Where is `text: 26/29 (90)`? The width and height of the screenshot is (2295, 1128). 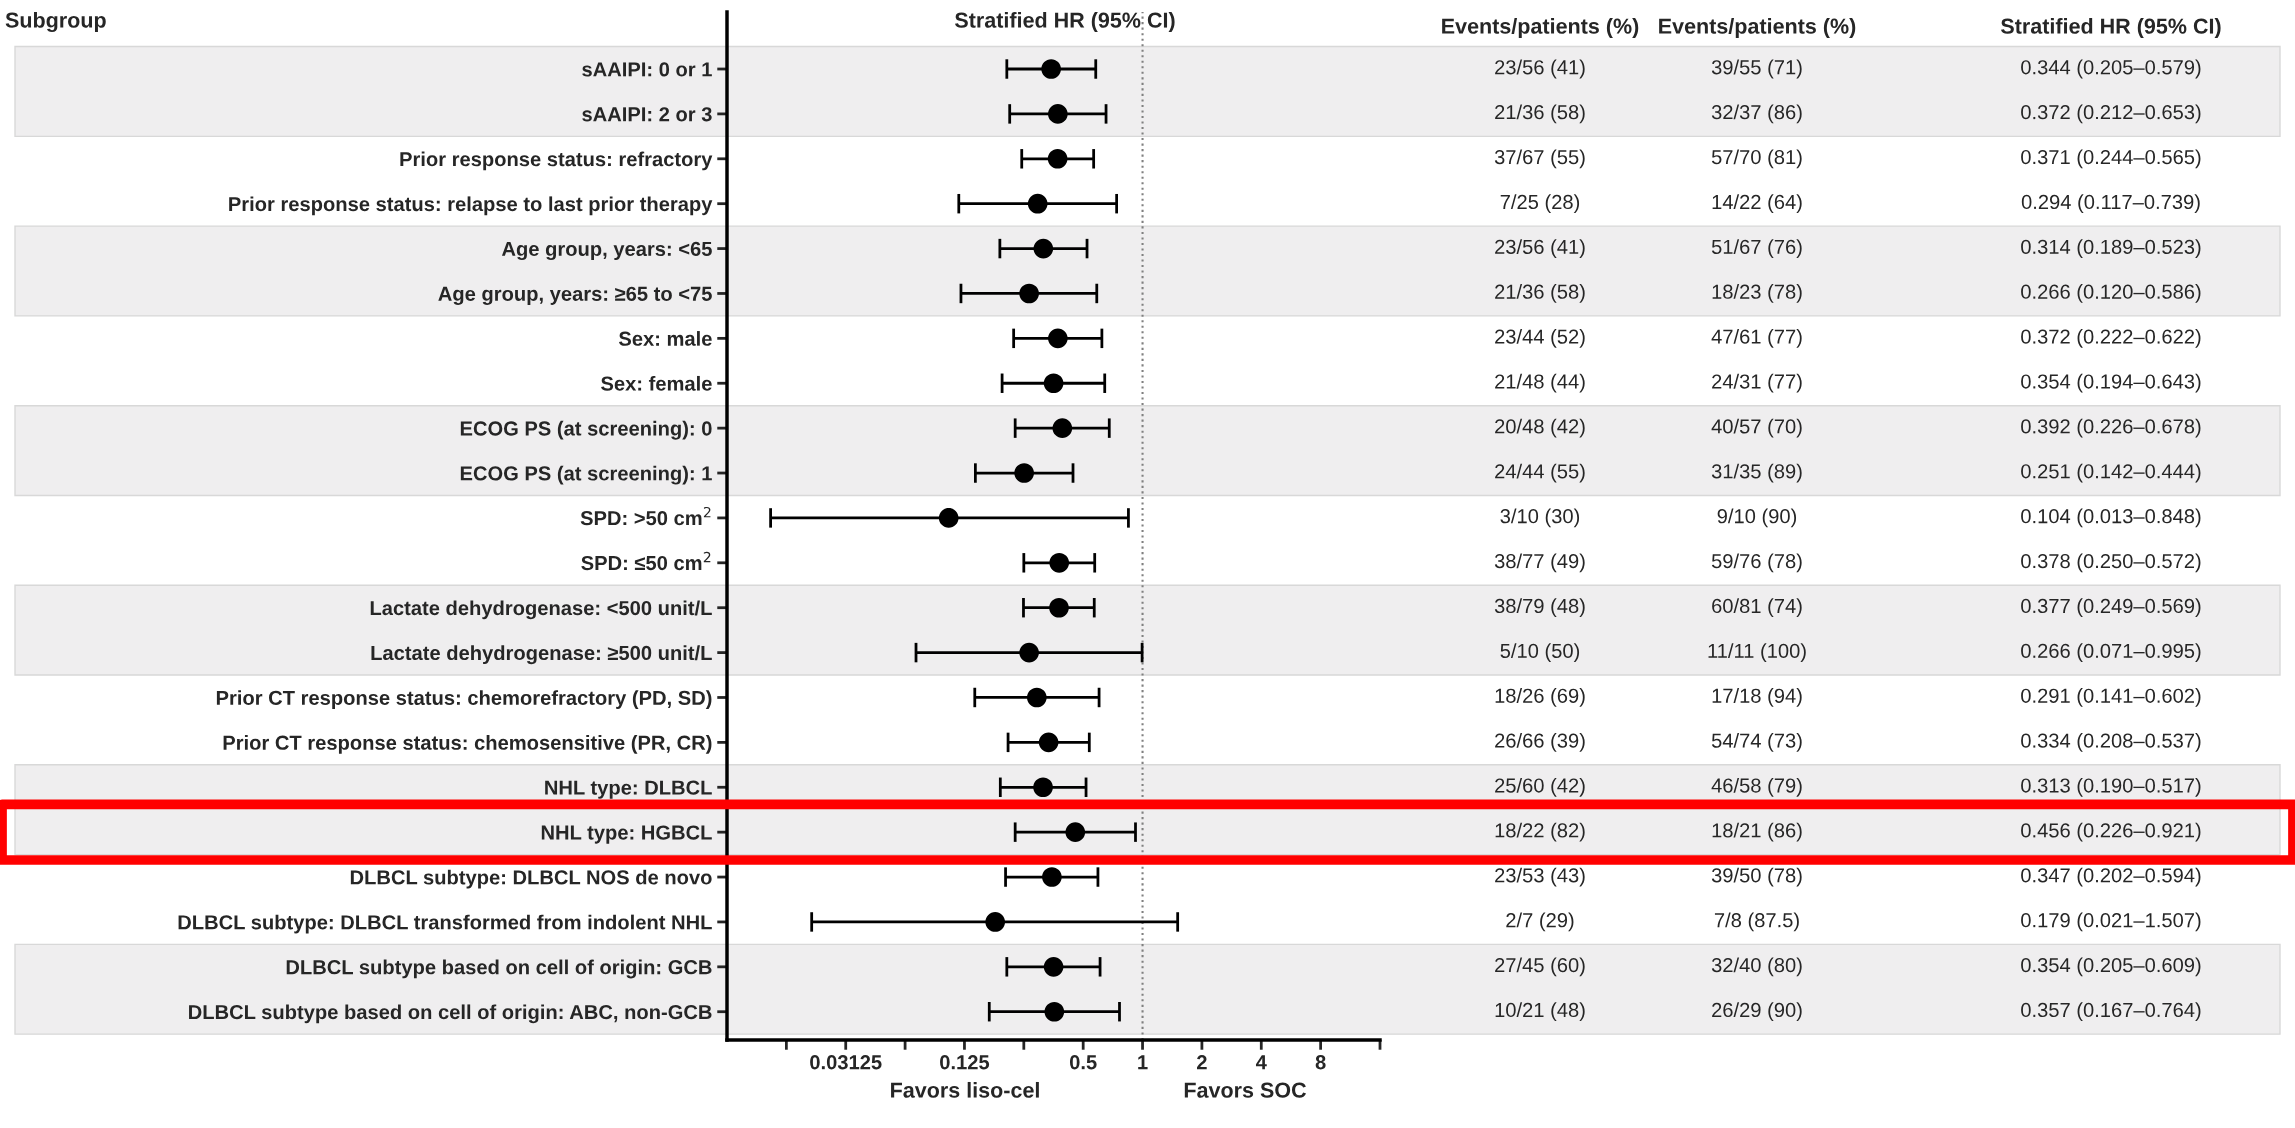 text: 26/29 (90) is located at coordinates (1757, 1012).